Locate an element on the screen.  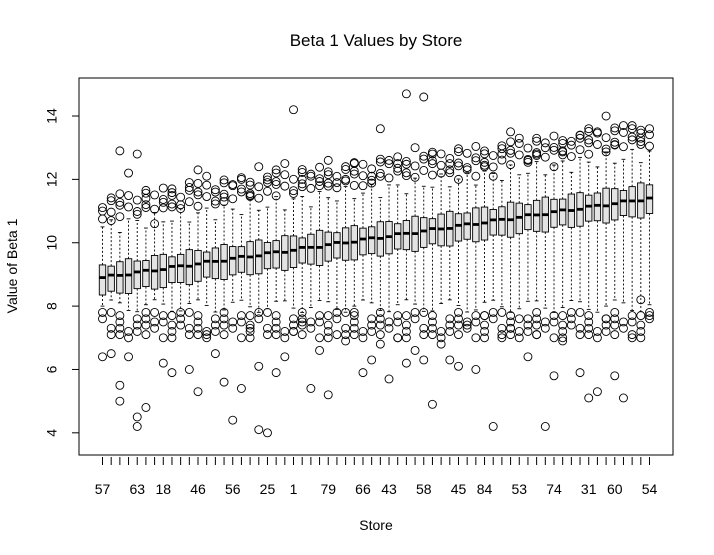
y-axis: 4 6 8 10 12 14 is located at coordinates (62, 272).